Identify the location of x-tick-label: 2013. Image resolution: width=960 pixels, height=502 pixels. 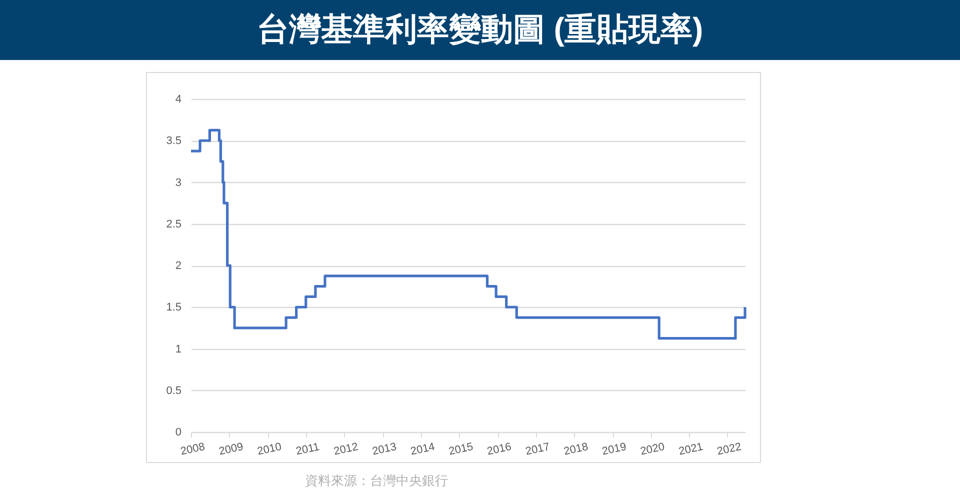
(384, 449).